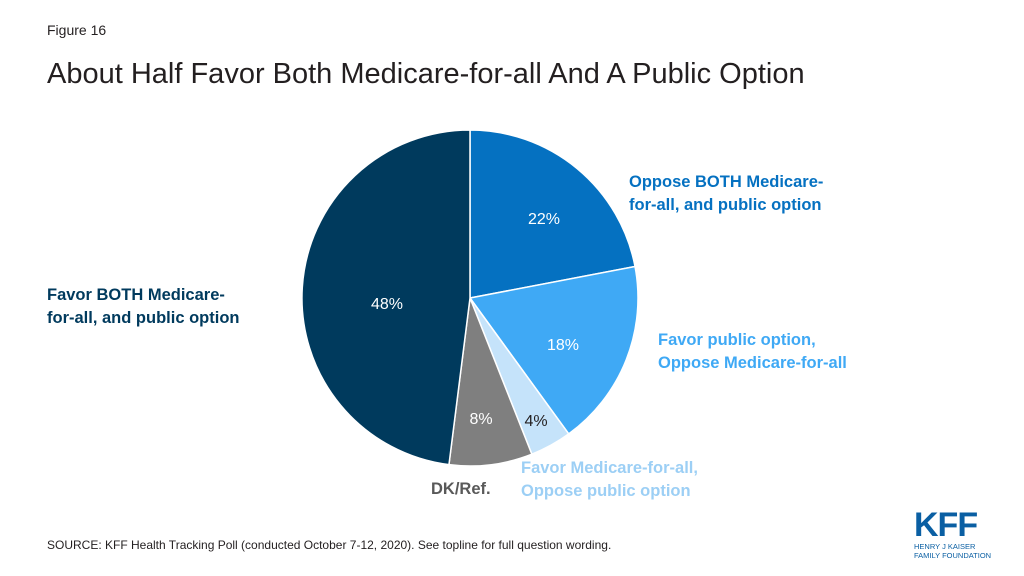 The image size is (1024, 576). What do you see at coordinates (737, 340) in the screenshot?
I see `legend-favor-public-line1: Favor public option,` at bounding box center [737, 340].